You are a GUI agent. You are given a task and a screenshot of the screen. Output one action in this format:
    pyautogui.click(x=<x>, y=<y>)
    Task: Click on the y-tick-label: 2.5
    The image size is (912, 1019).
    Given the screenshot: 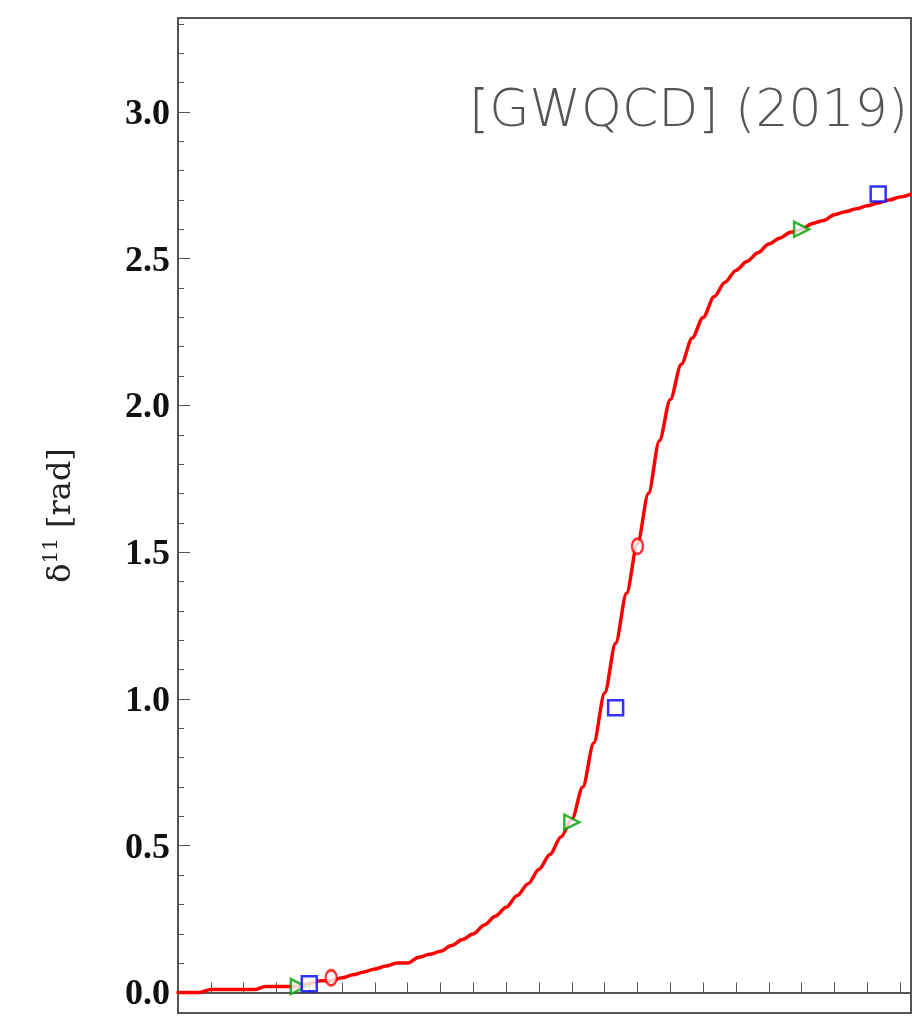 What is the action you would take?
    pyautogui.click(x=147, y=258)
    